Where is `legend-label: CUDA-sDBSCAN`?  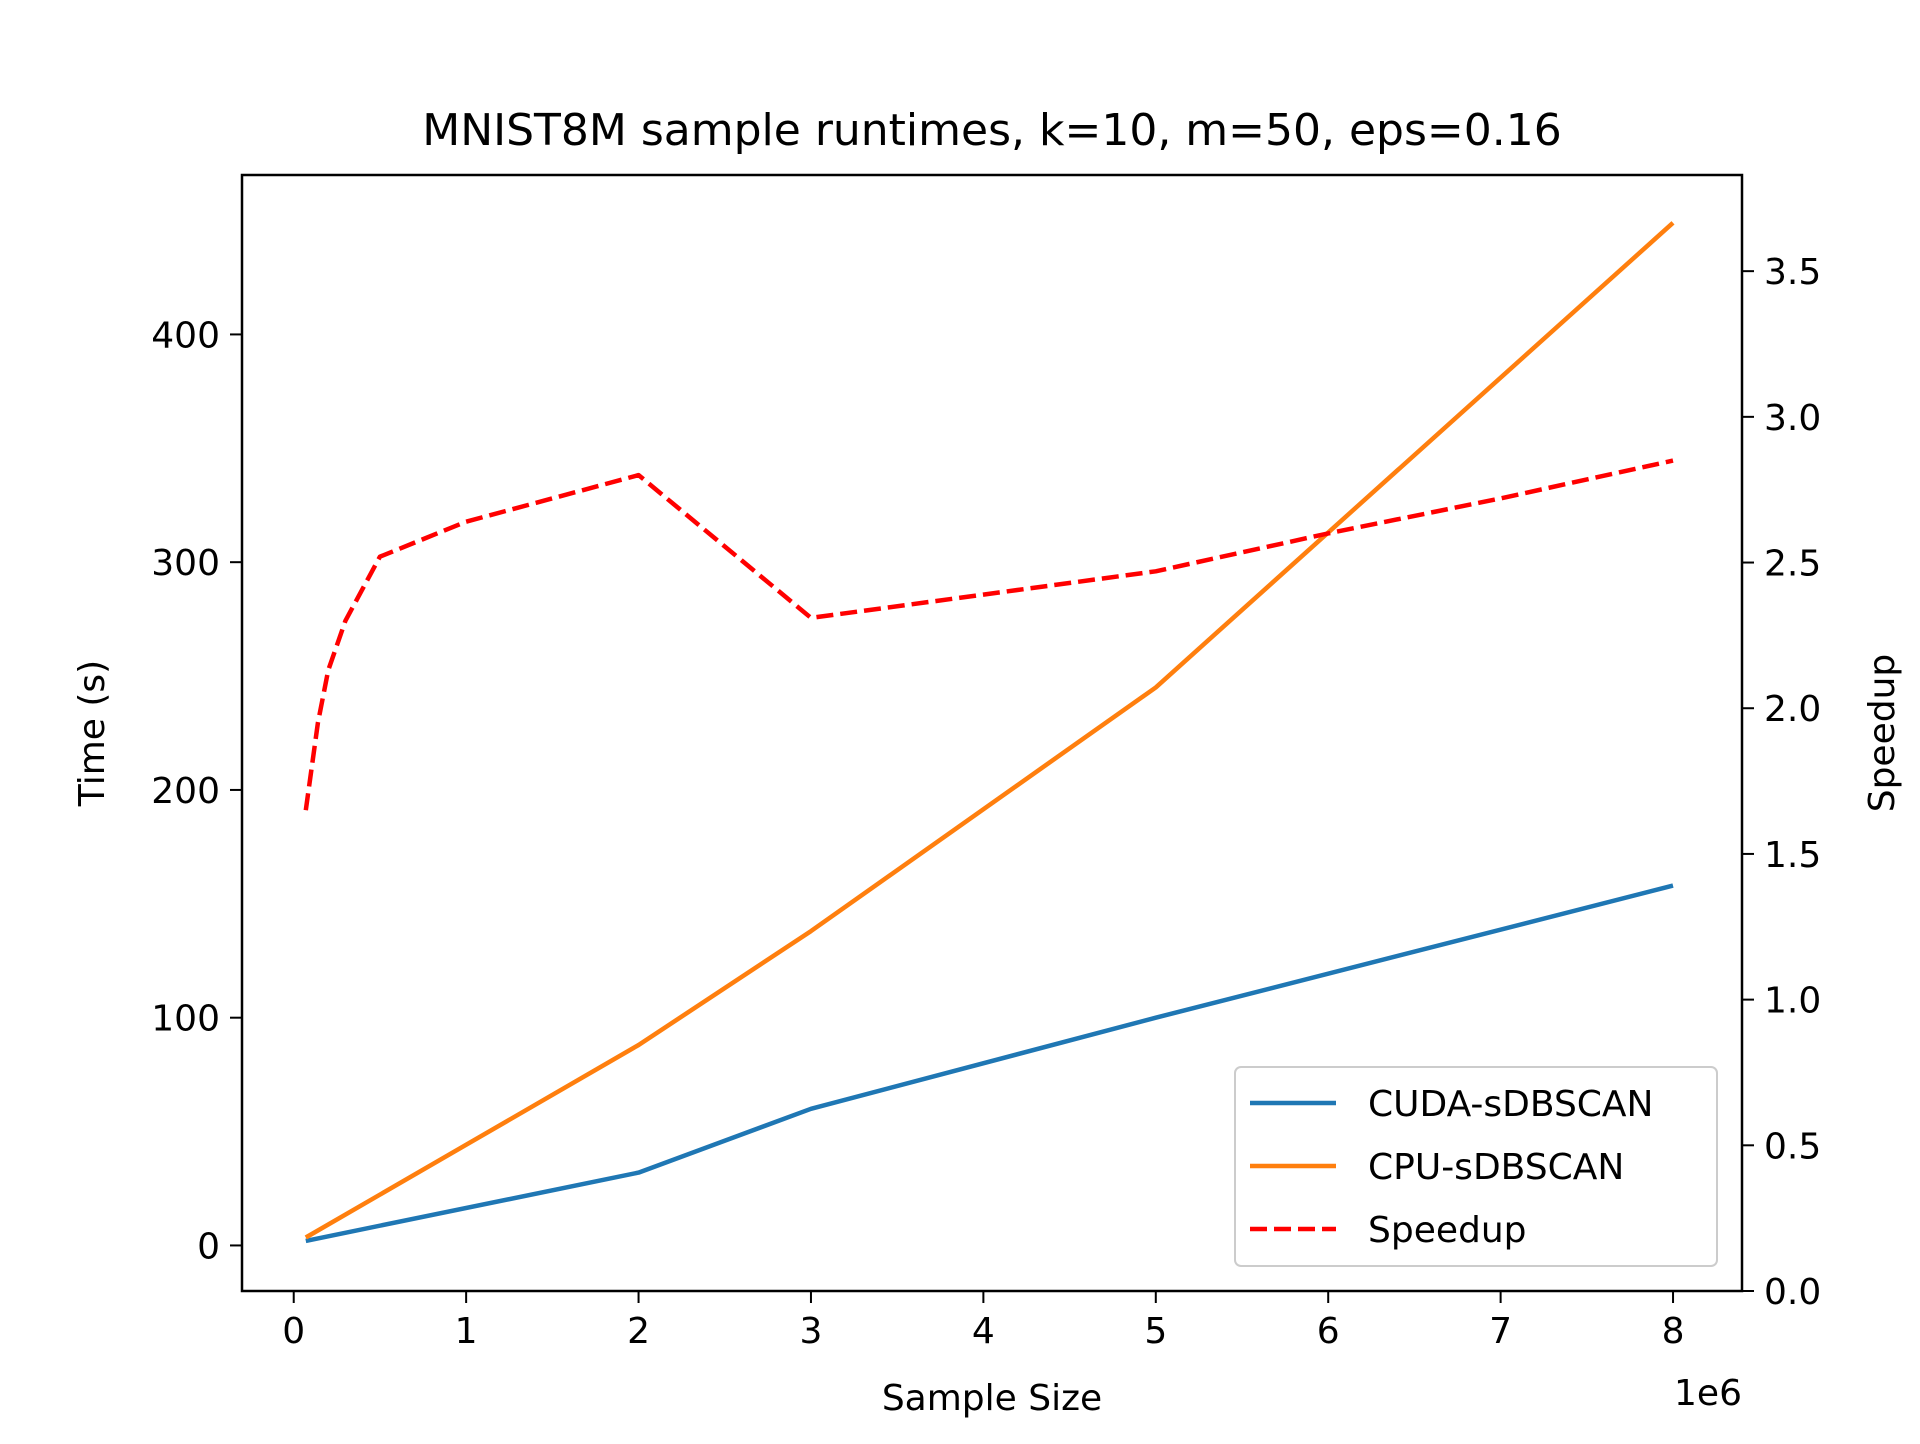 legend-label: CUDA-sDBSCAN is located at coordinates (1511, 1104).